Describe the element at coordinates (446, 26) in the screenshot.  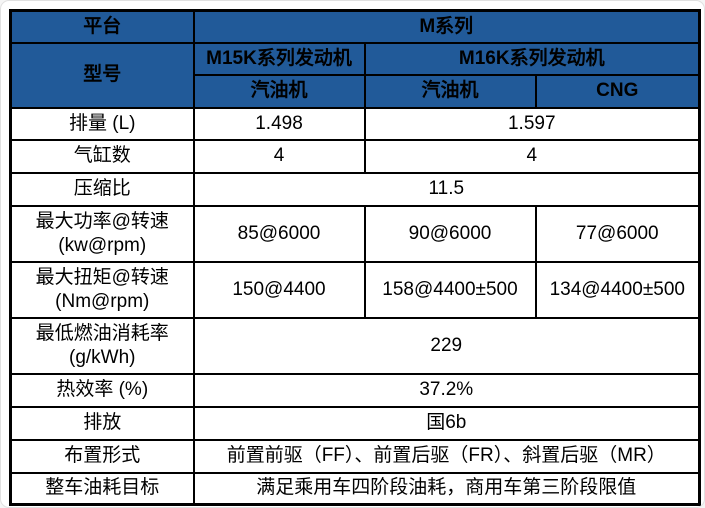
I see `platform-value-cell: M系列` at that location.